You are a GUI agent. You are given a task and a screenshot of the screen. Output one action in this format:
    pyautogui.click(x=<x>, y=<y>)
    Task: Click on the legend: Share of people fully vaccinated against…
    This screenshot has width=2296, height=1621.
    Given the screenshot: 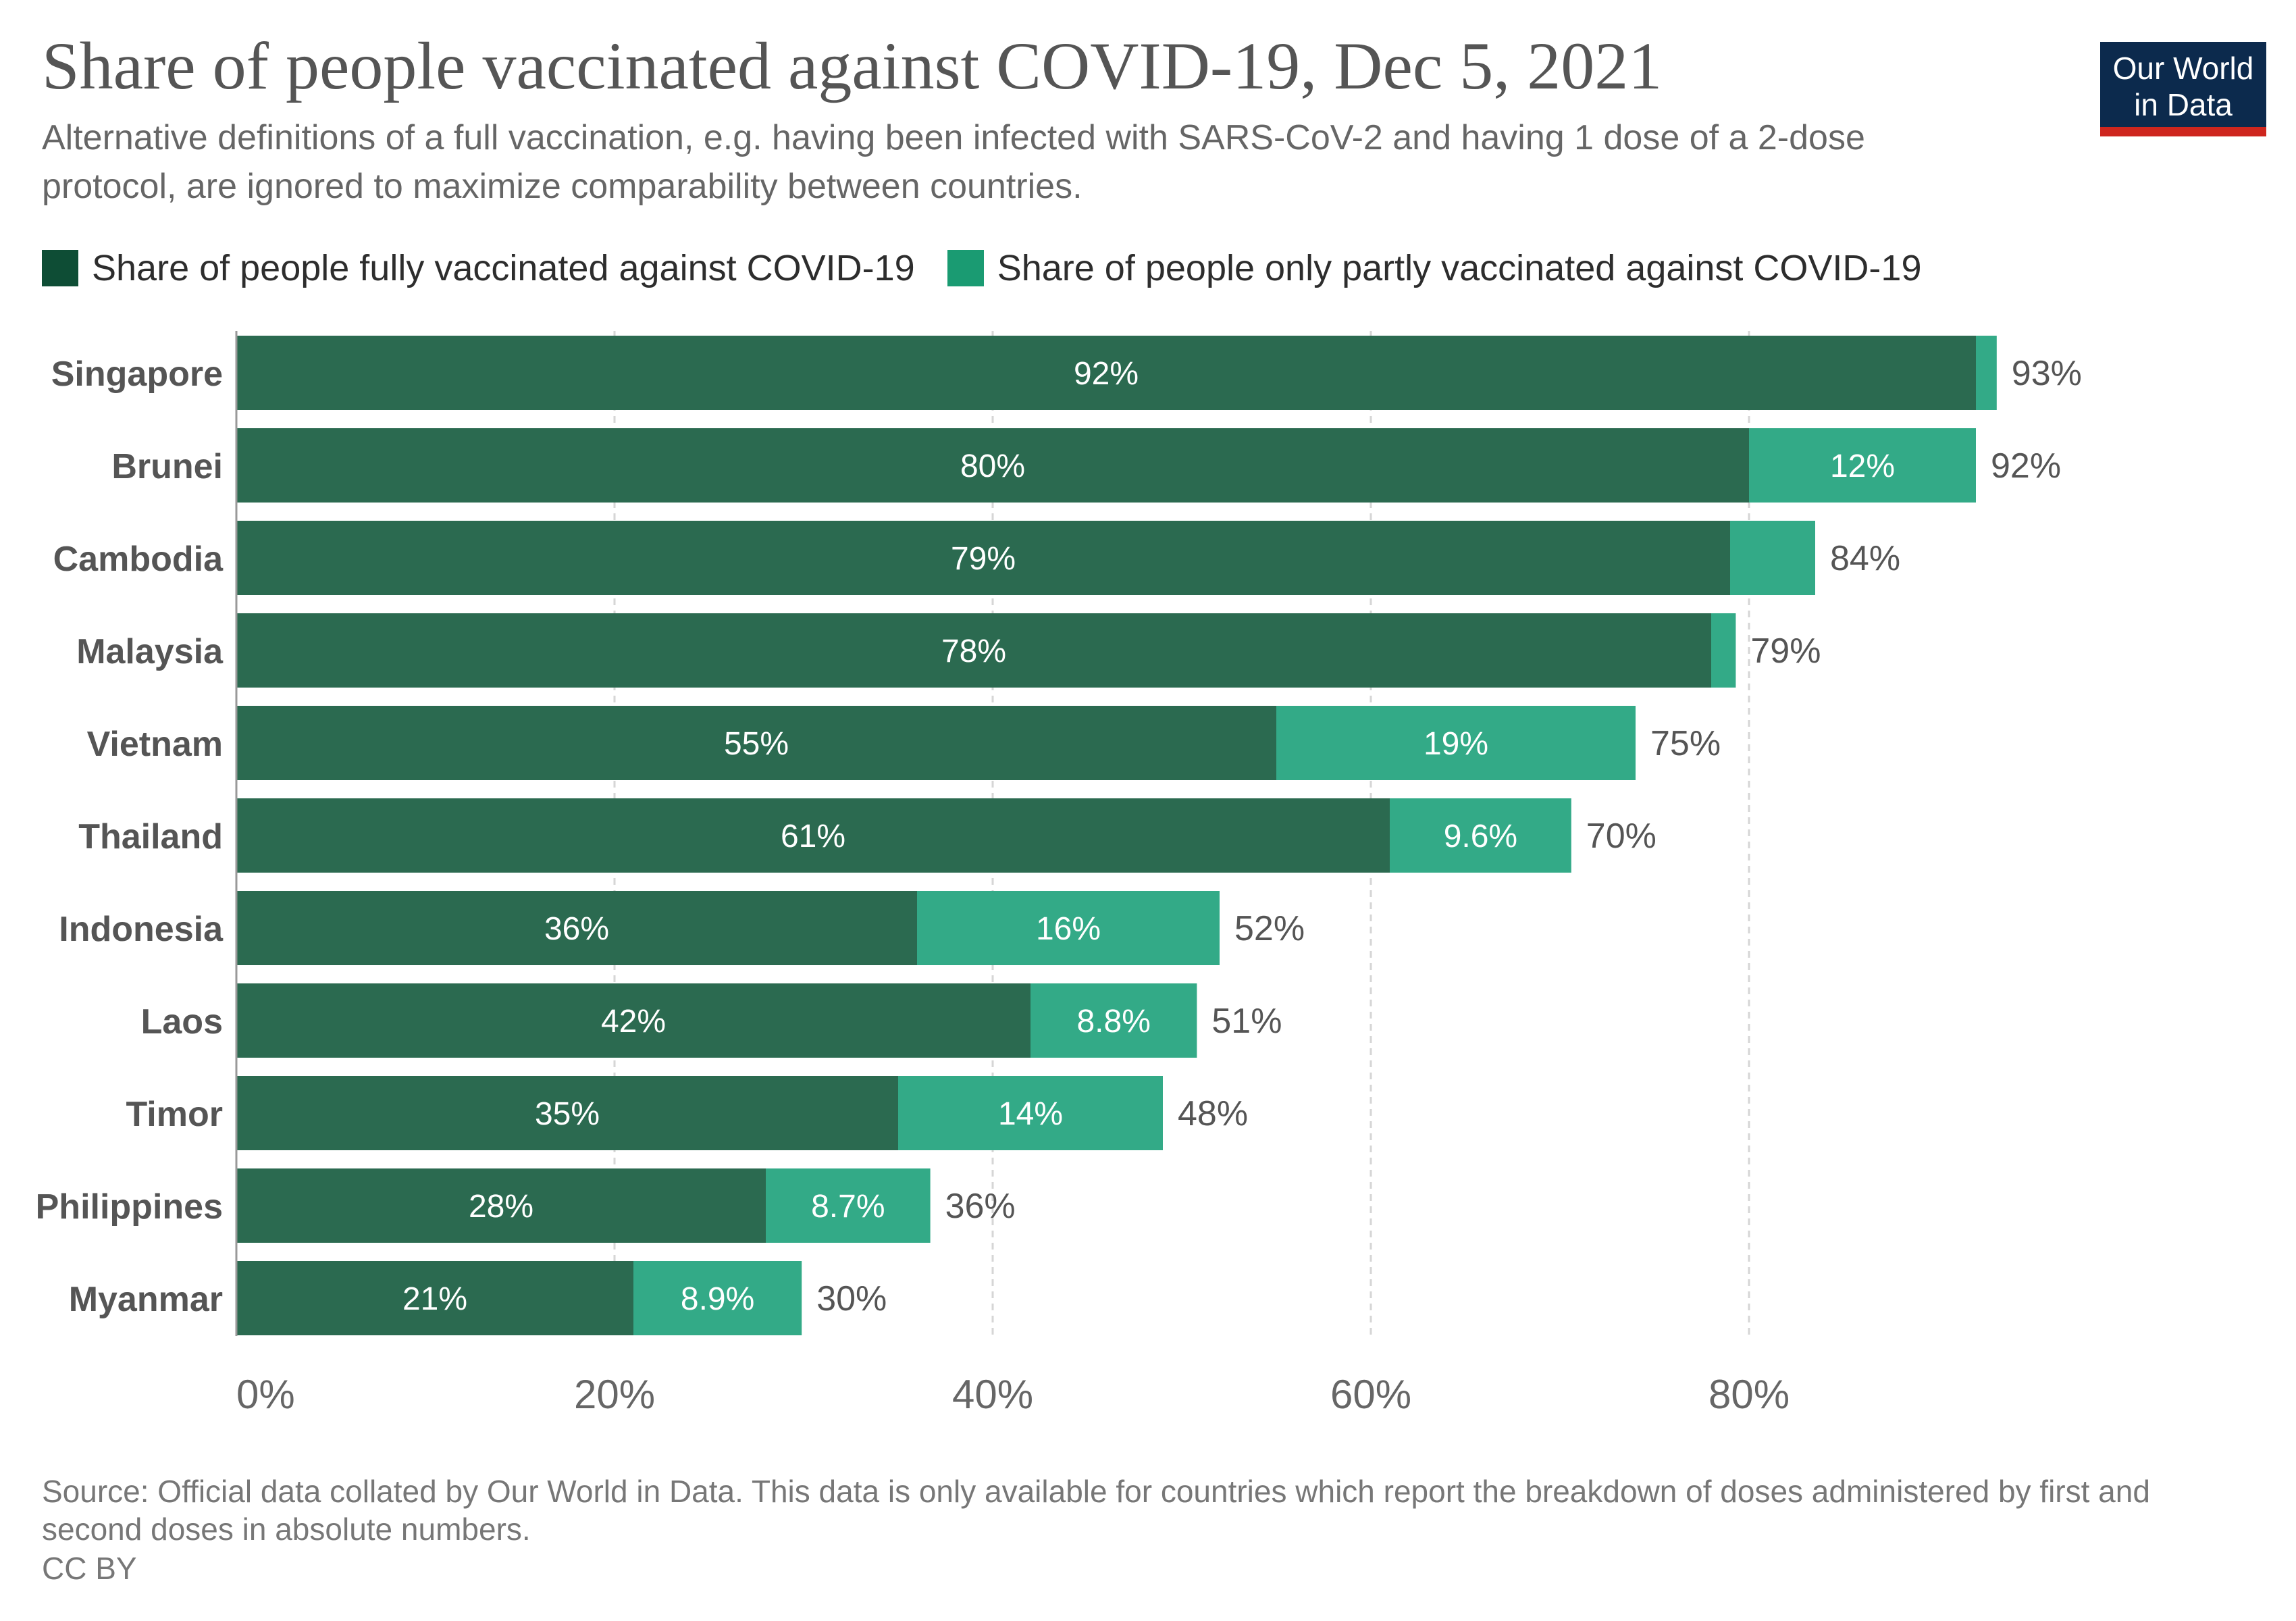 What is the action you would take?
    pyautogui.click(x=998, y=268)
    